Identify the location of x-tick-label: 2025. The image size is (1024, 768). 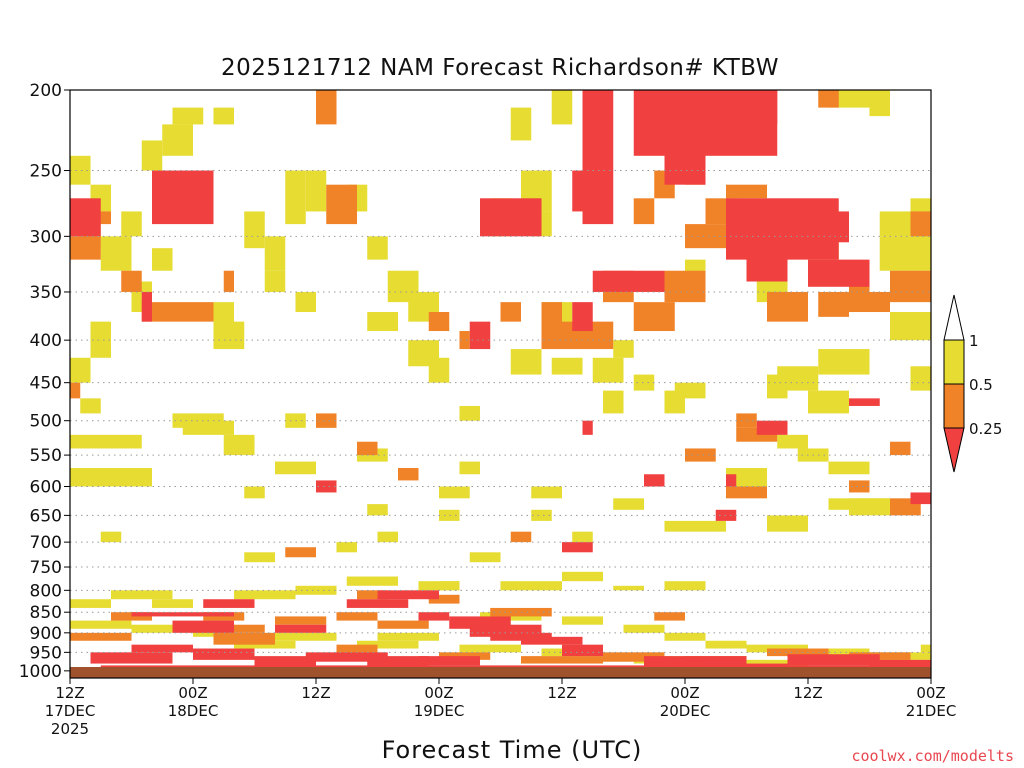
(70, 729).